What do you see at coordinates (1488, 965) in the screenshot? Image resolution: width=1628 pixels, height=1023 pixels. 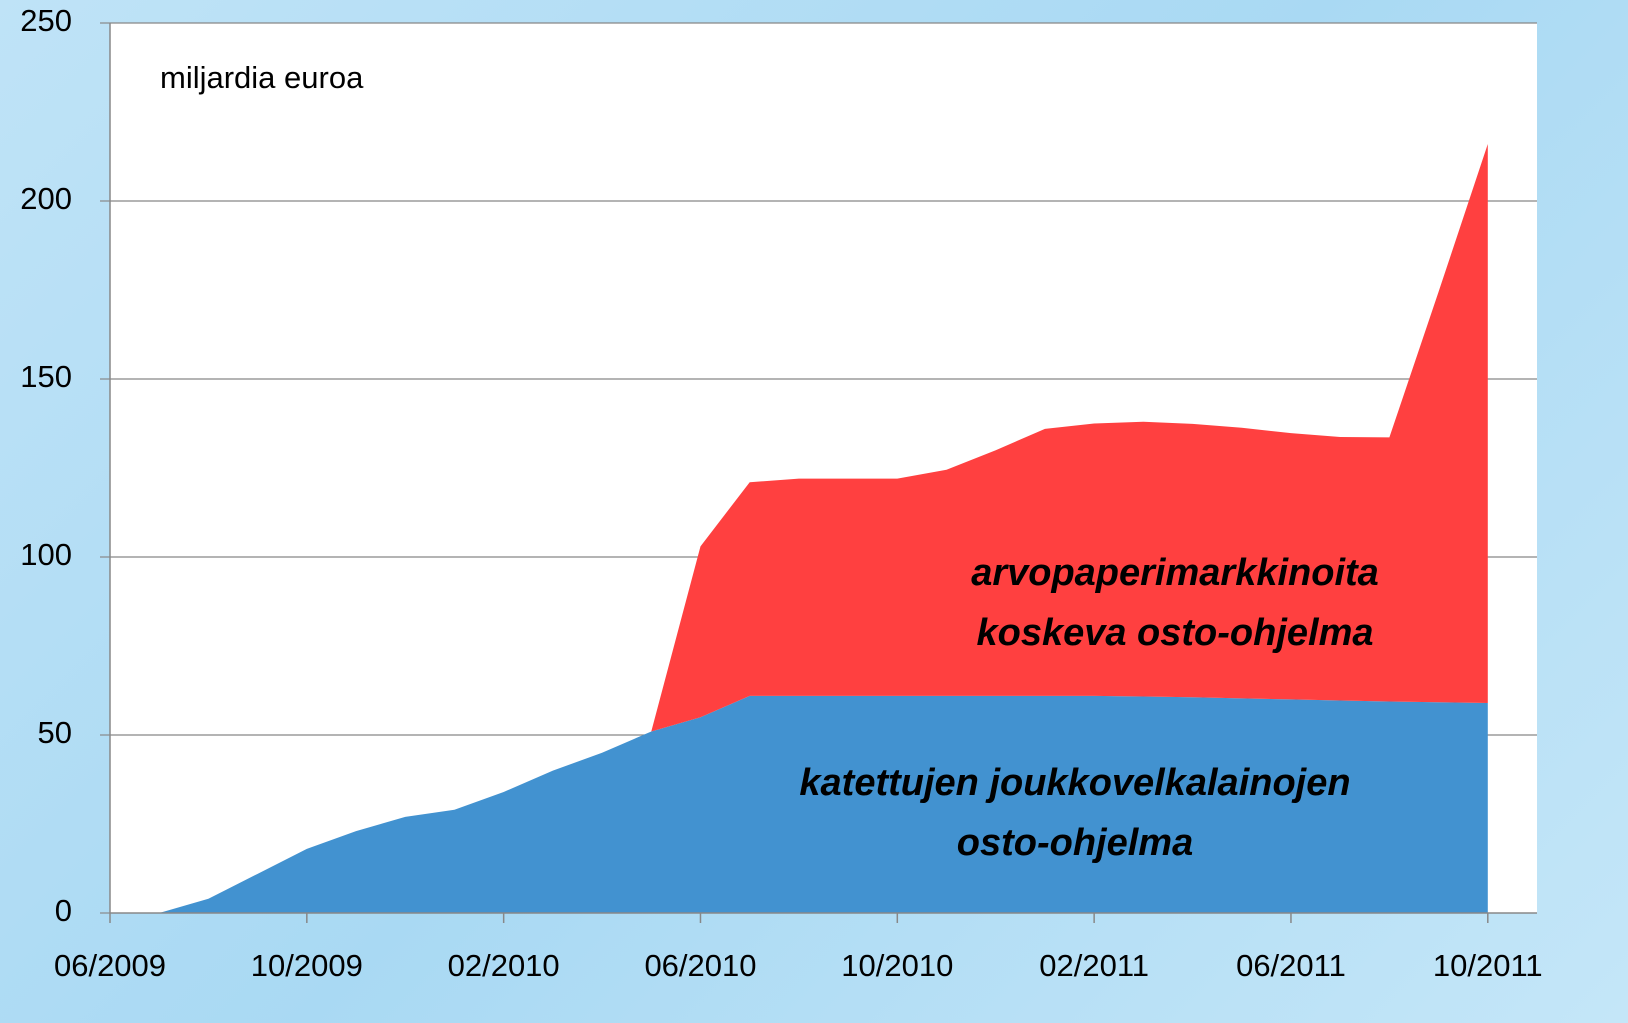 I see `x-tick-label: 10/2011` at bounding box center [1488, 965].